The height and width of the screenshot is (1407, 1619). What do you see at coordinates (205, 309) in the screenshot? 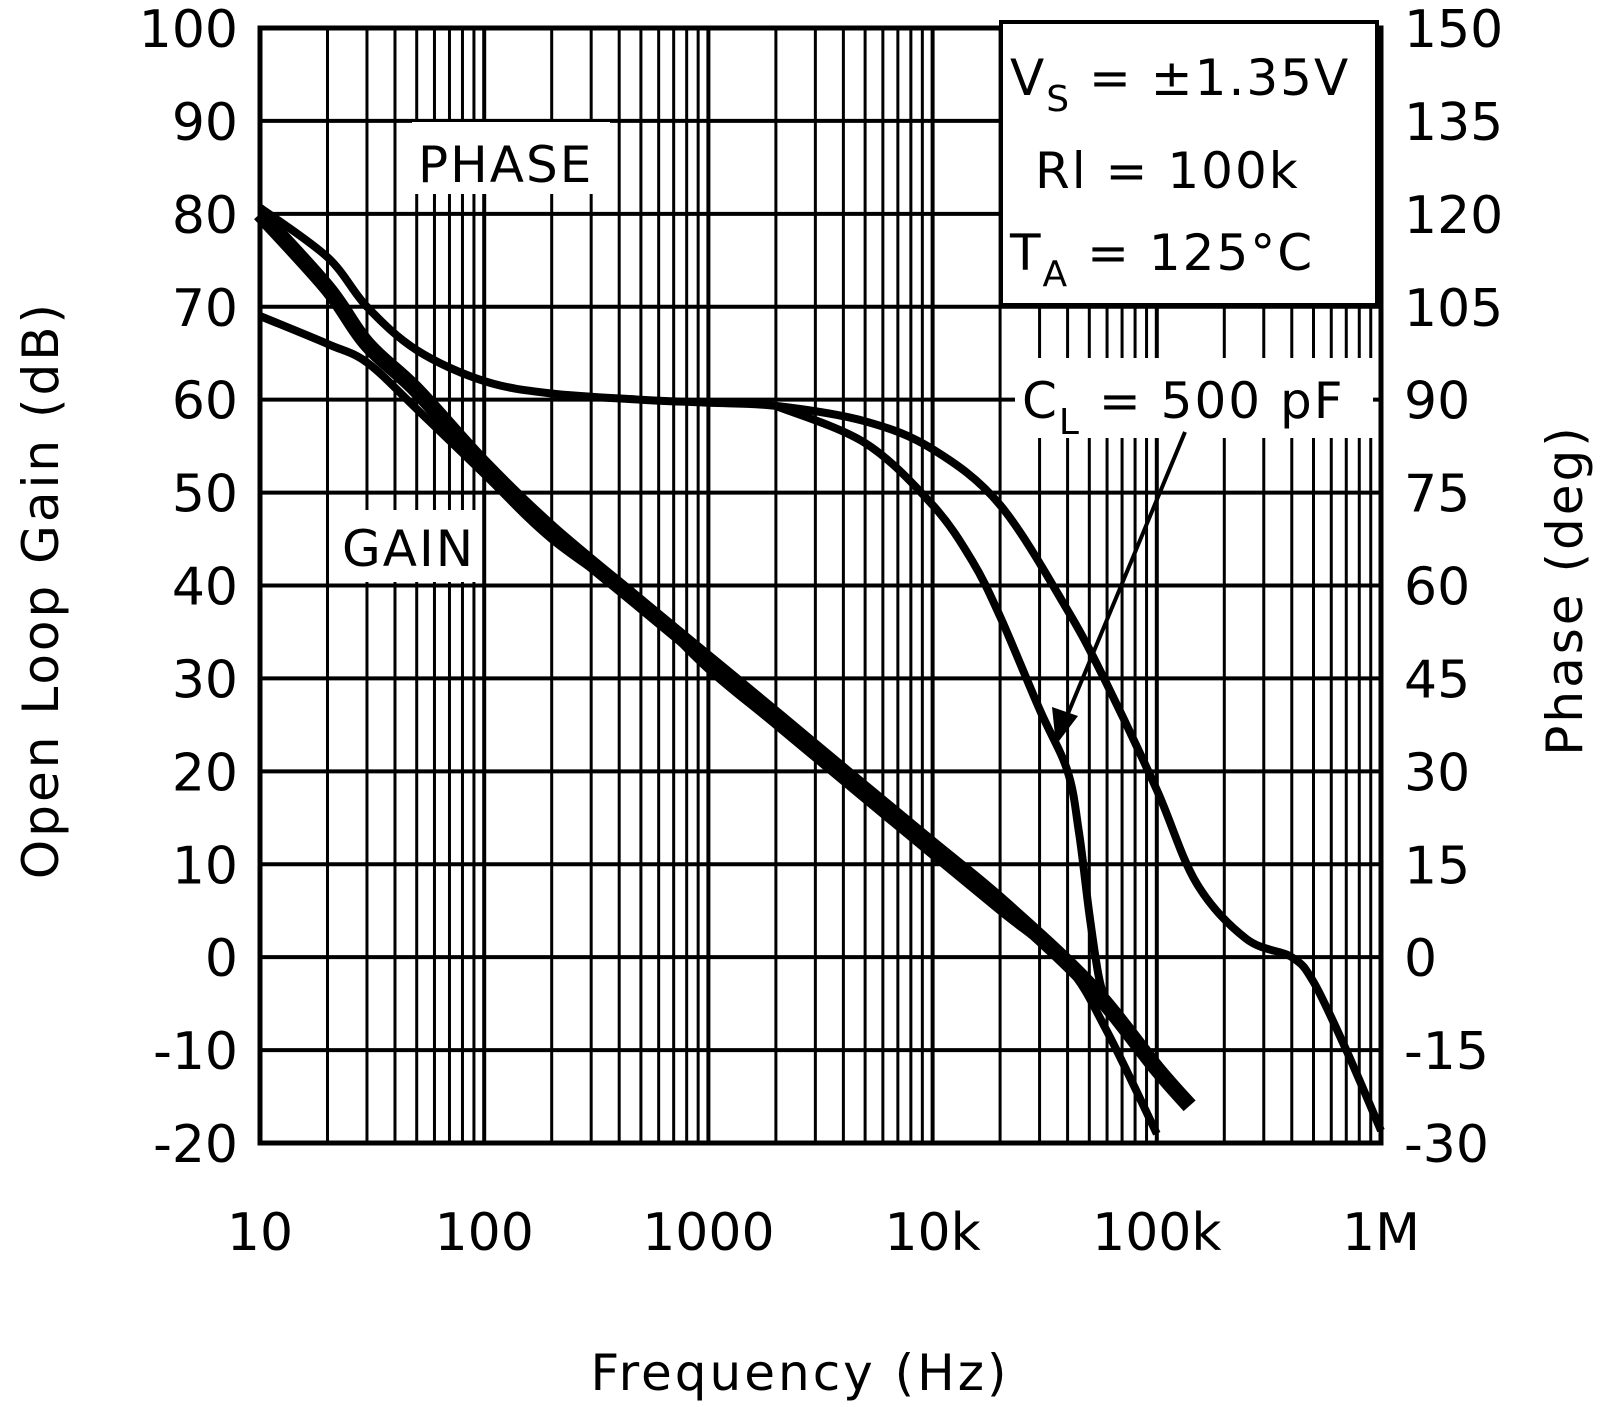
I see `y-left-tick-label: 70` at bounding box center [205, 309].